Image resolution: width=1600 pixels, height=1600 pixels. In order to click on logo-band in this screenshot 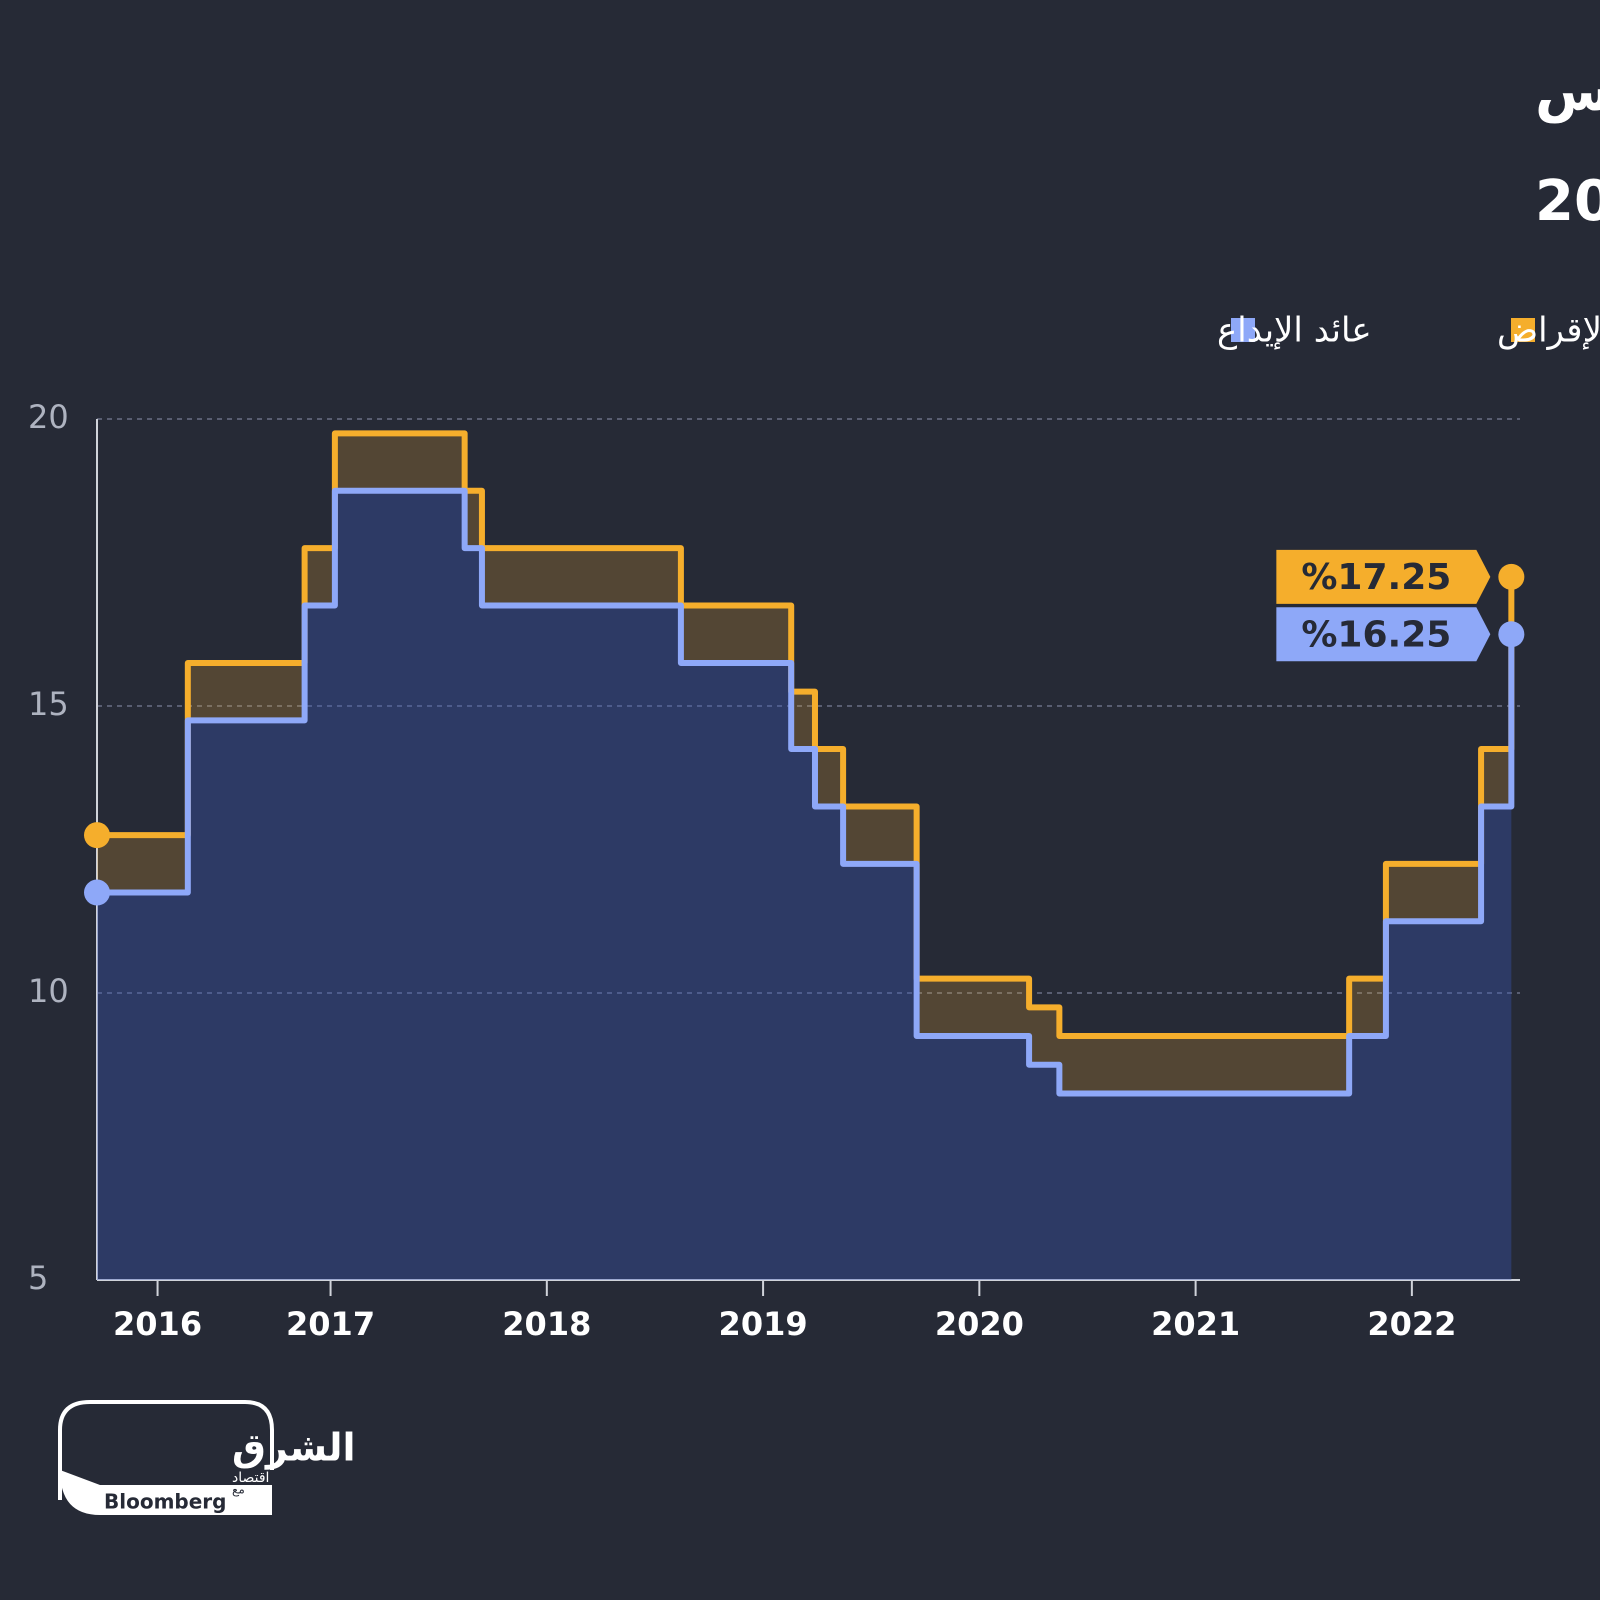, I will do `click(166, 1492)`.